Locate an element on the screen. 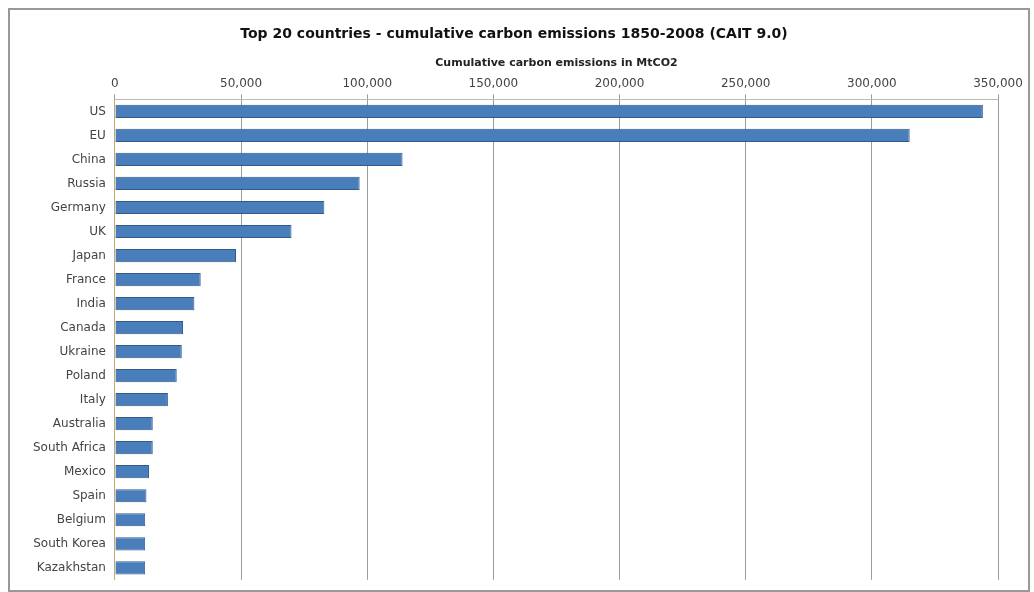 This screenshot has height=592, width=1034. y-tick-label: Germany is located at coordinates (78, 206).